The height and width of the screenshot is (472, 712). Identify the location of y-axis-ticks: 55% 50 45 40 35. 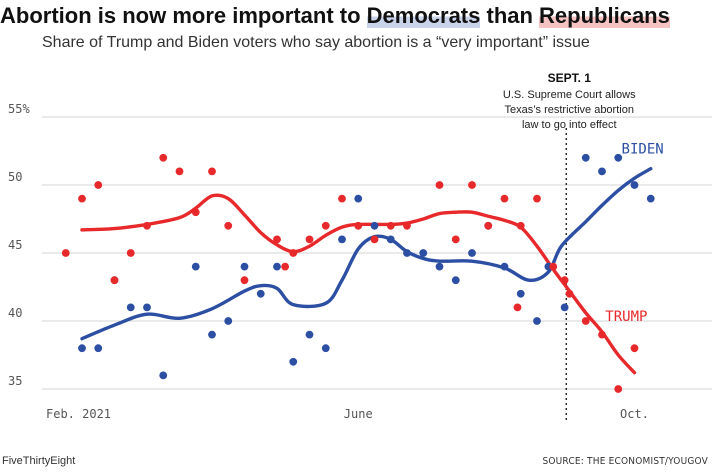
(19, 245).